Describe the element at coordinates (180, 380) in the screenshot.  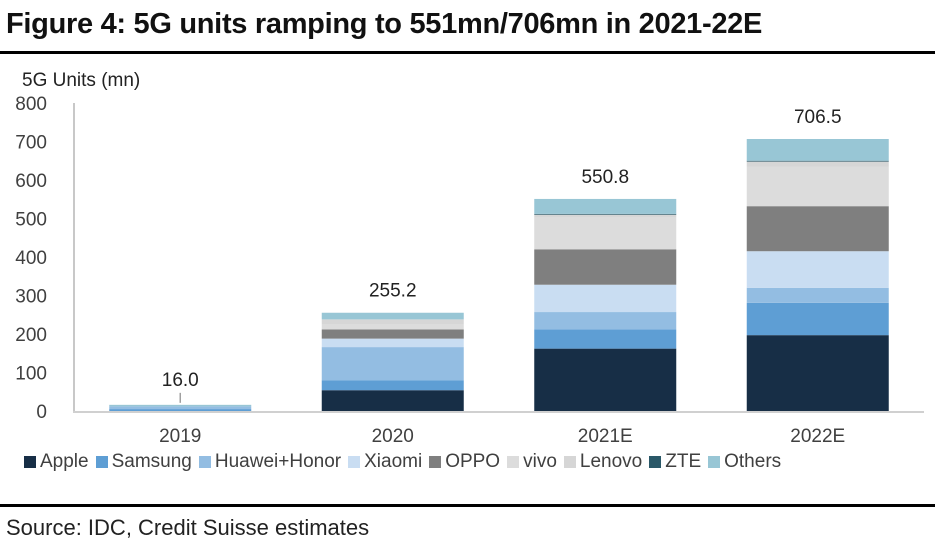
I see `total-data-label: 16.0` at that location.